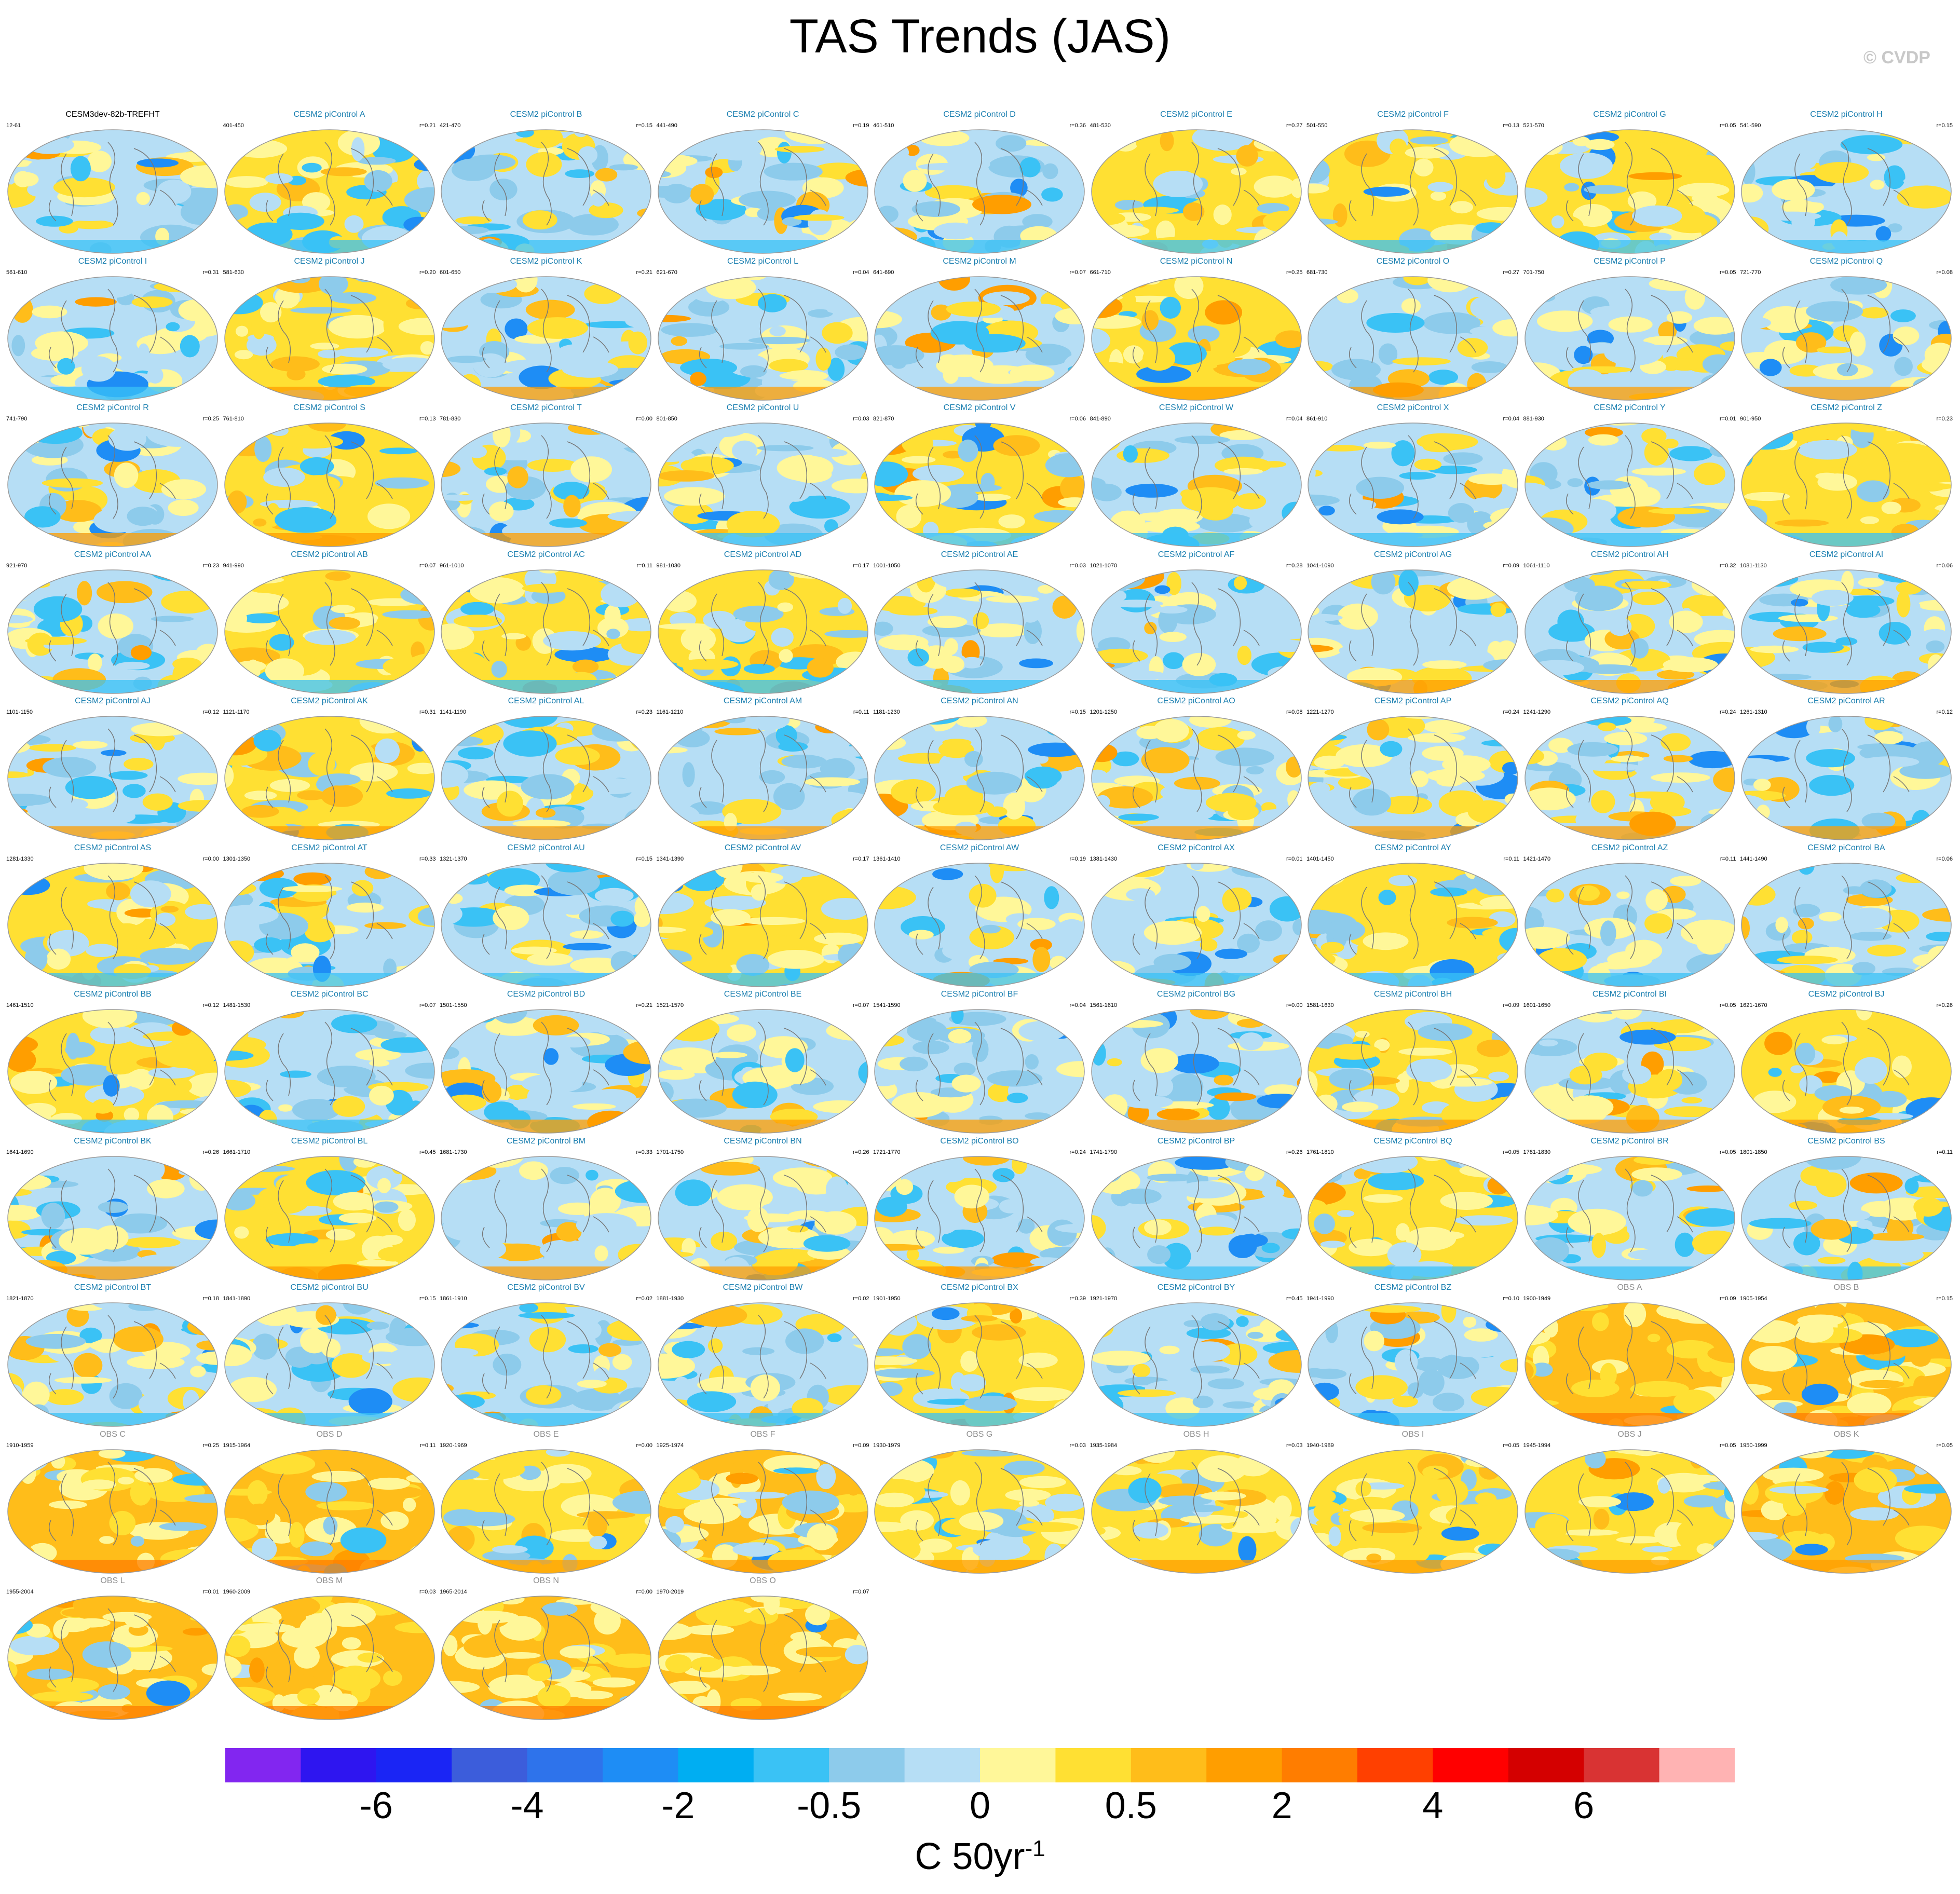 The width and height of the screenshot is (1960, 1894). I want to click on panel-title: CESM2 piControl BR, so click(1629, 1141).